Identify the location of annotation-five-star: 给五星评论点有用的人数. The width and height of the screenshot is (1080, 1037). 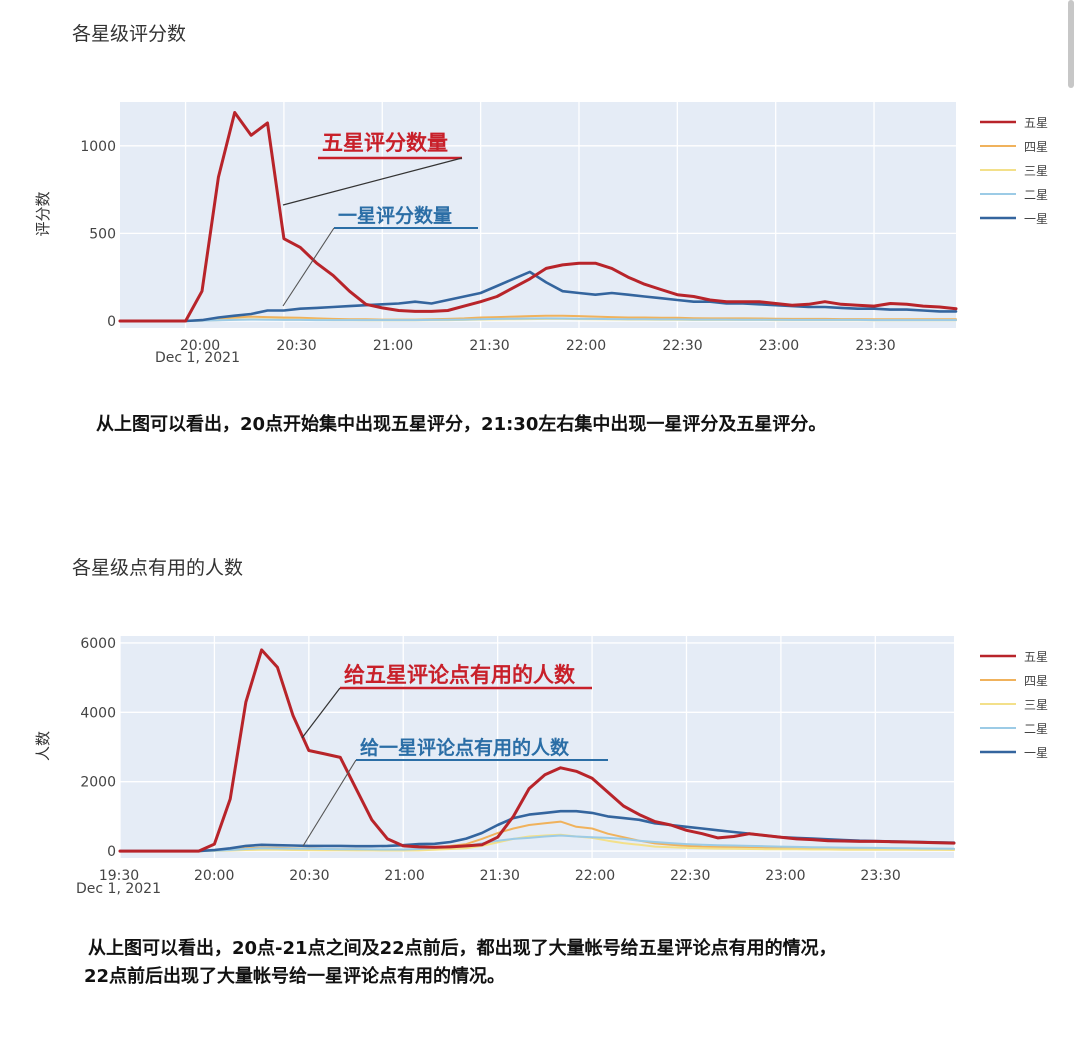
(460, 675).